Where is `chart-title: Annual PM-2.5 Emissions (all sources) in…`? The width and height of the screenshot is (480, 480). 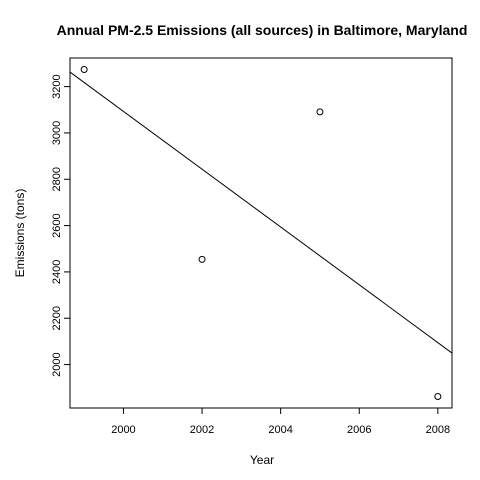 chart-title: Annual PM-2.5 Emissions (all sources) in… is located at coordinates (262, 30).